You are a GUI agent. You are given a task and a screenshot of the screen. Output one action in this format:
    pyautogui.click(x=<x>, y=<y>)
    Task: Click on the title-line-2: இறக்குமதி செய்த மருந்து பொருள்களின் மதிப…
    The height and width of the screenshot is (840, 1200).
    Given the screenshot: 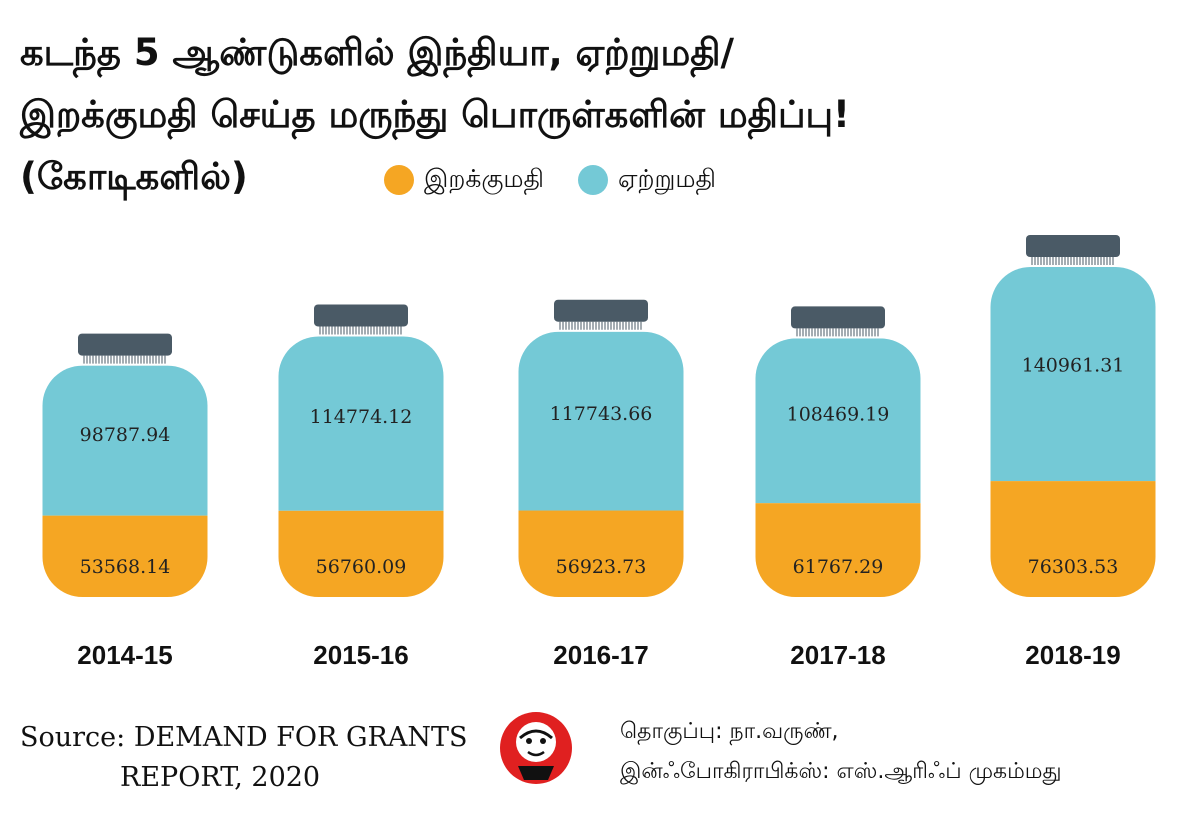 What is the action you would take?
    pyautogui.click(x=435, y=114)
    